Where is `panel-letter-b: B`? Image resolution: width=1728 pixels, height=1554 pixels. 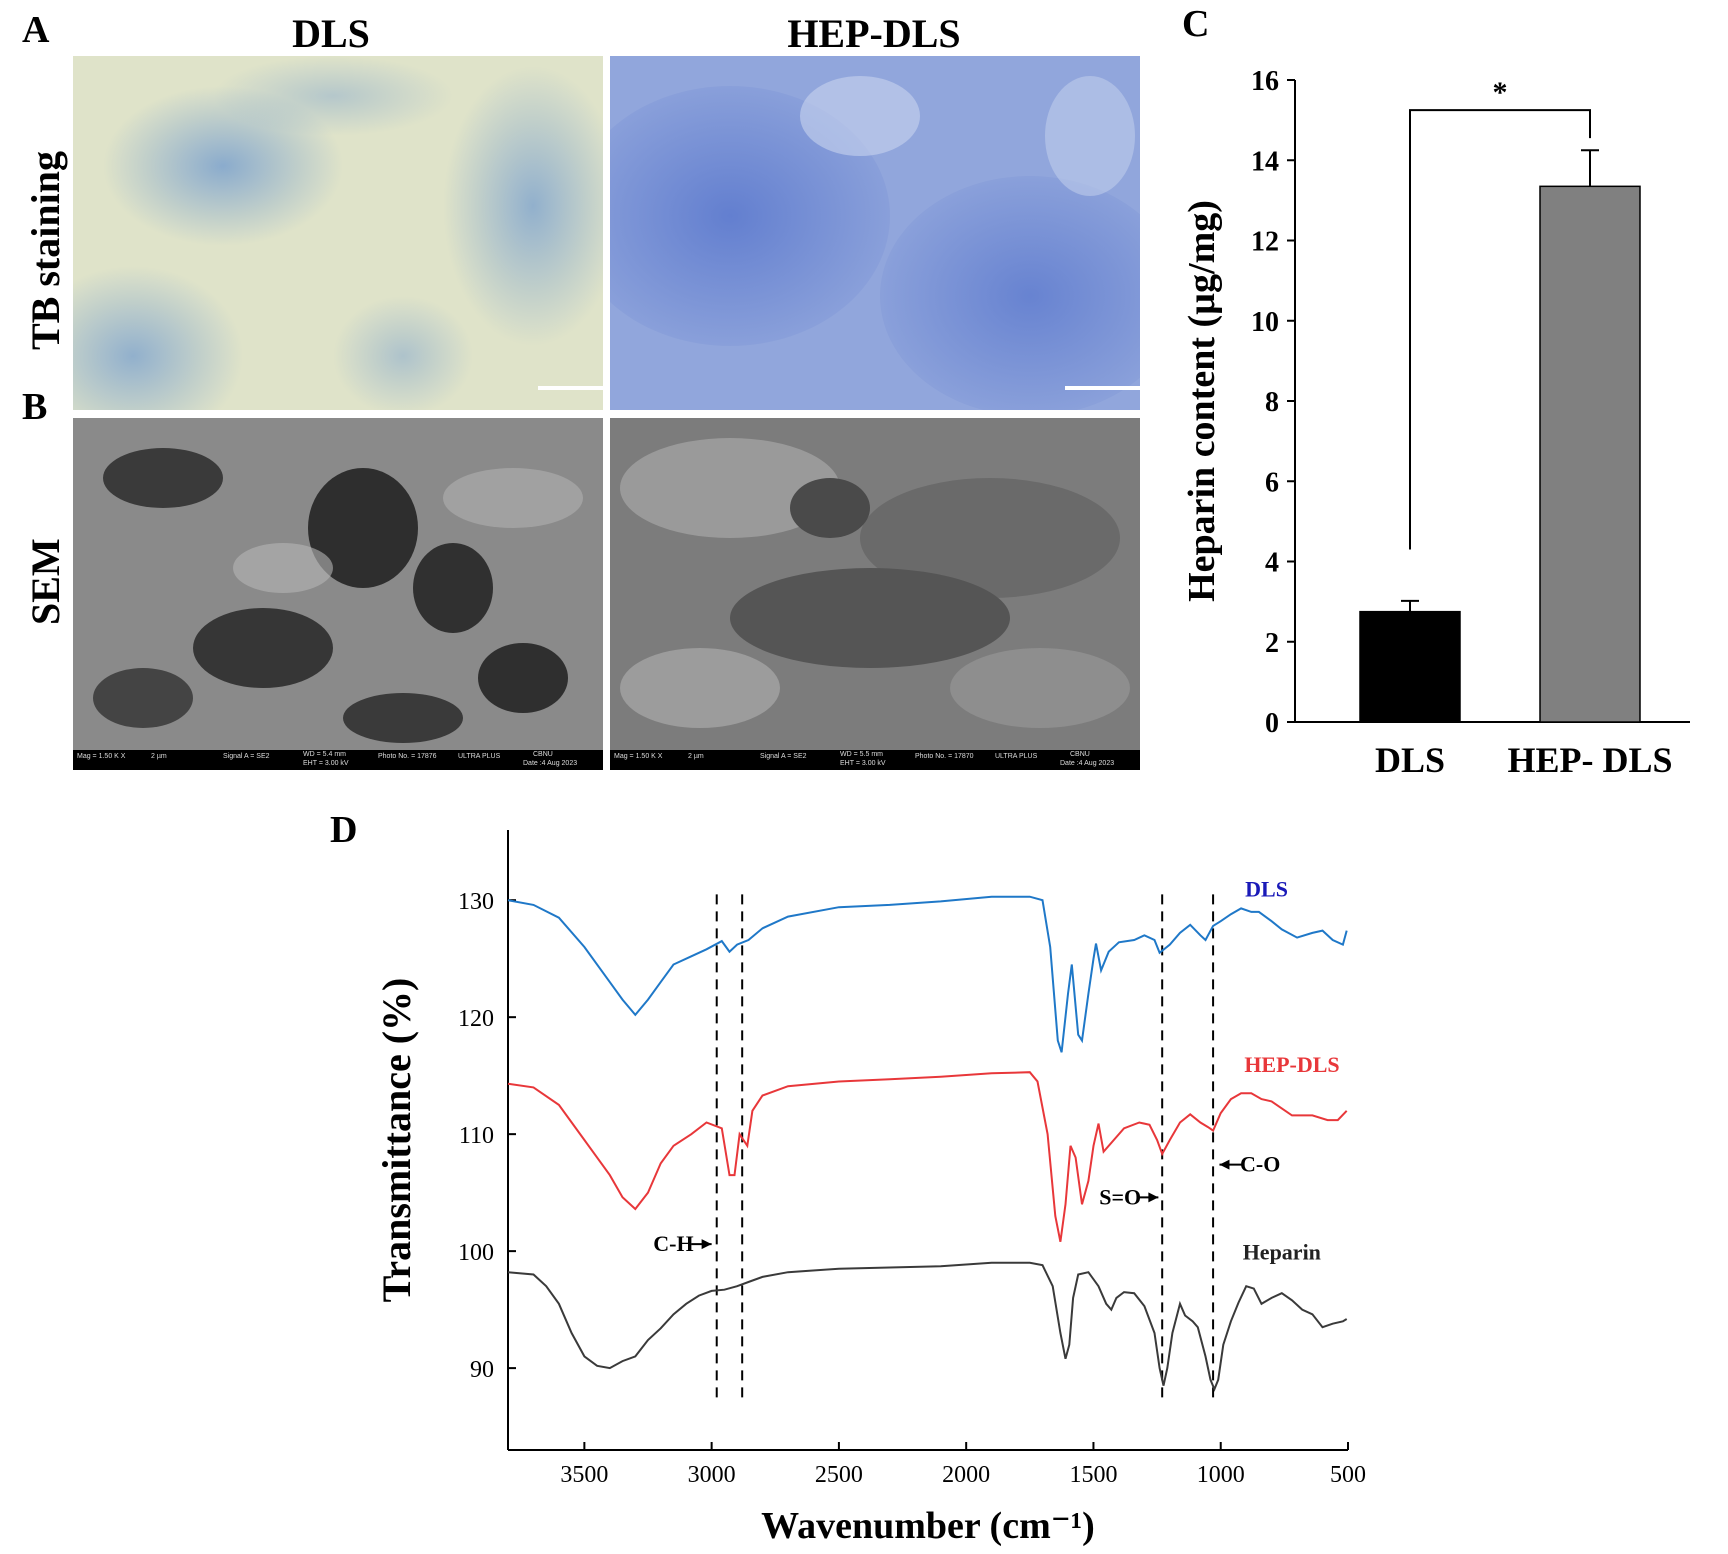 panel-letter-b: B is located at coordinates (35, 407).